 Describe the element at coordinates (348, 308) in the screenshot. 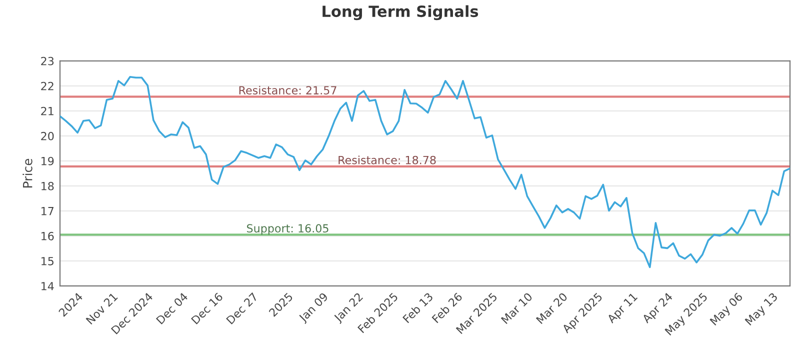

I see `x-tick-label: Jan 22` at that location.